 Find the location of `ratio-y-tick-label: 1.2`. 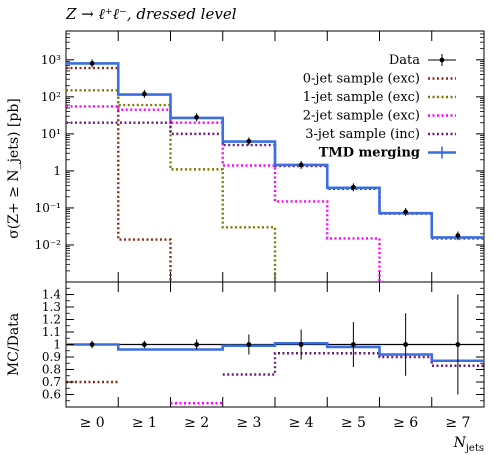

ratio-y-tick-label: 1.2 is located at coordinates (51, 320).